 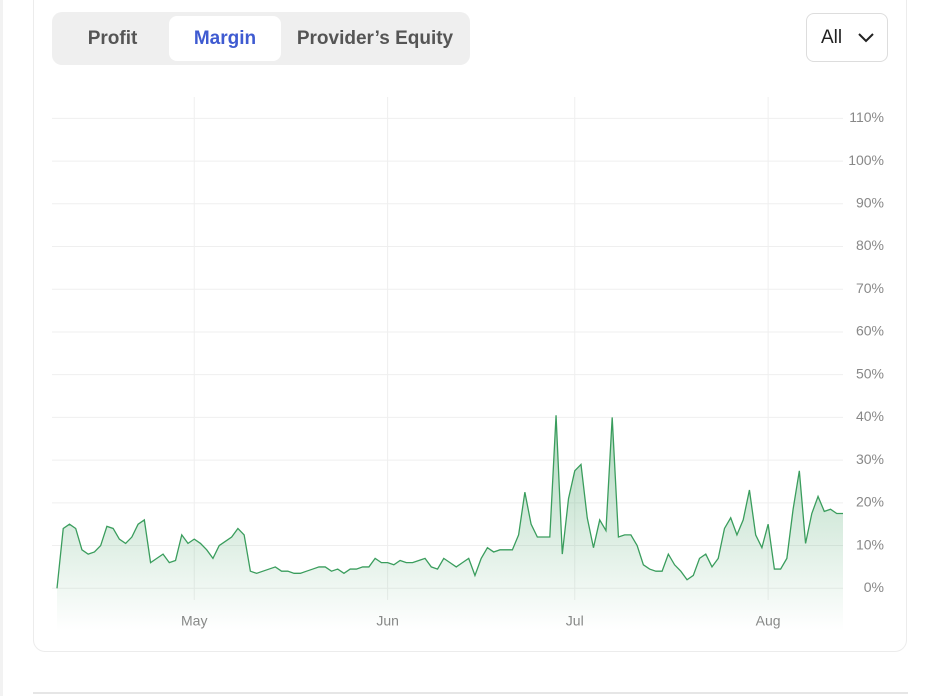 What do you see at coordinates (847, 37) in the screenshot?
I see `range-dropdown: All` at bounding box center [847, 37].